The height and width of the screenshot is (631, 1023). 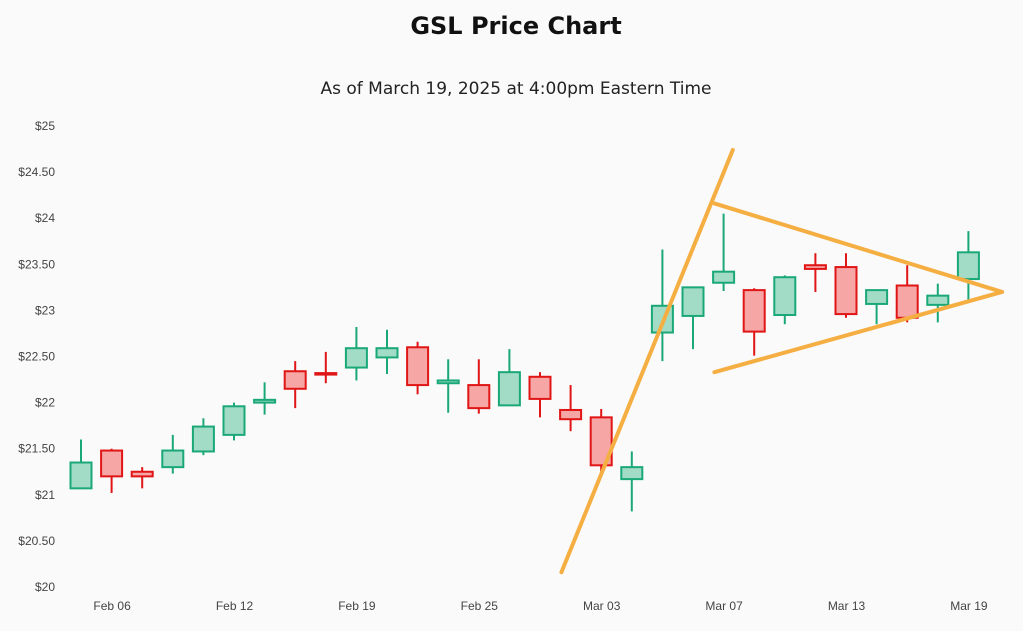 What do you see at coordinates (602, 606) in the screenshot?
I see `x-tick-label: Mar 03` at bounding box center [602, 606].